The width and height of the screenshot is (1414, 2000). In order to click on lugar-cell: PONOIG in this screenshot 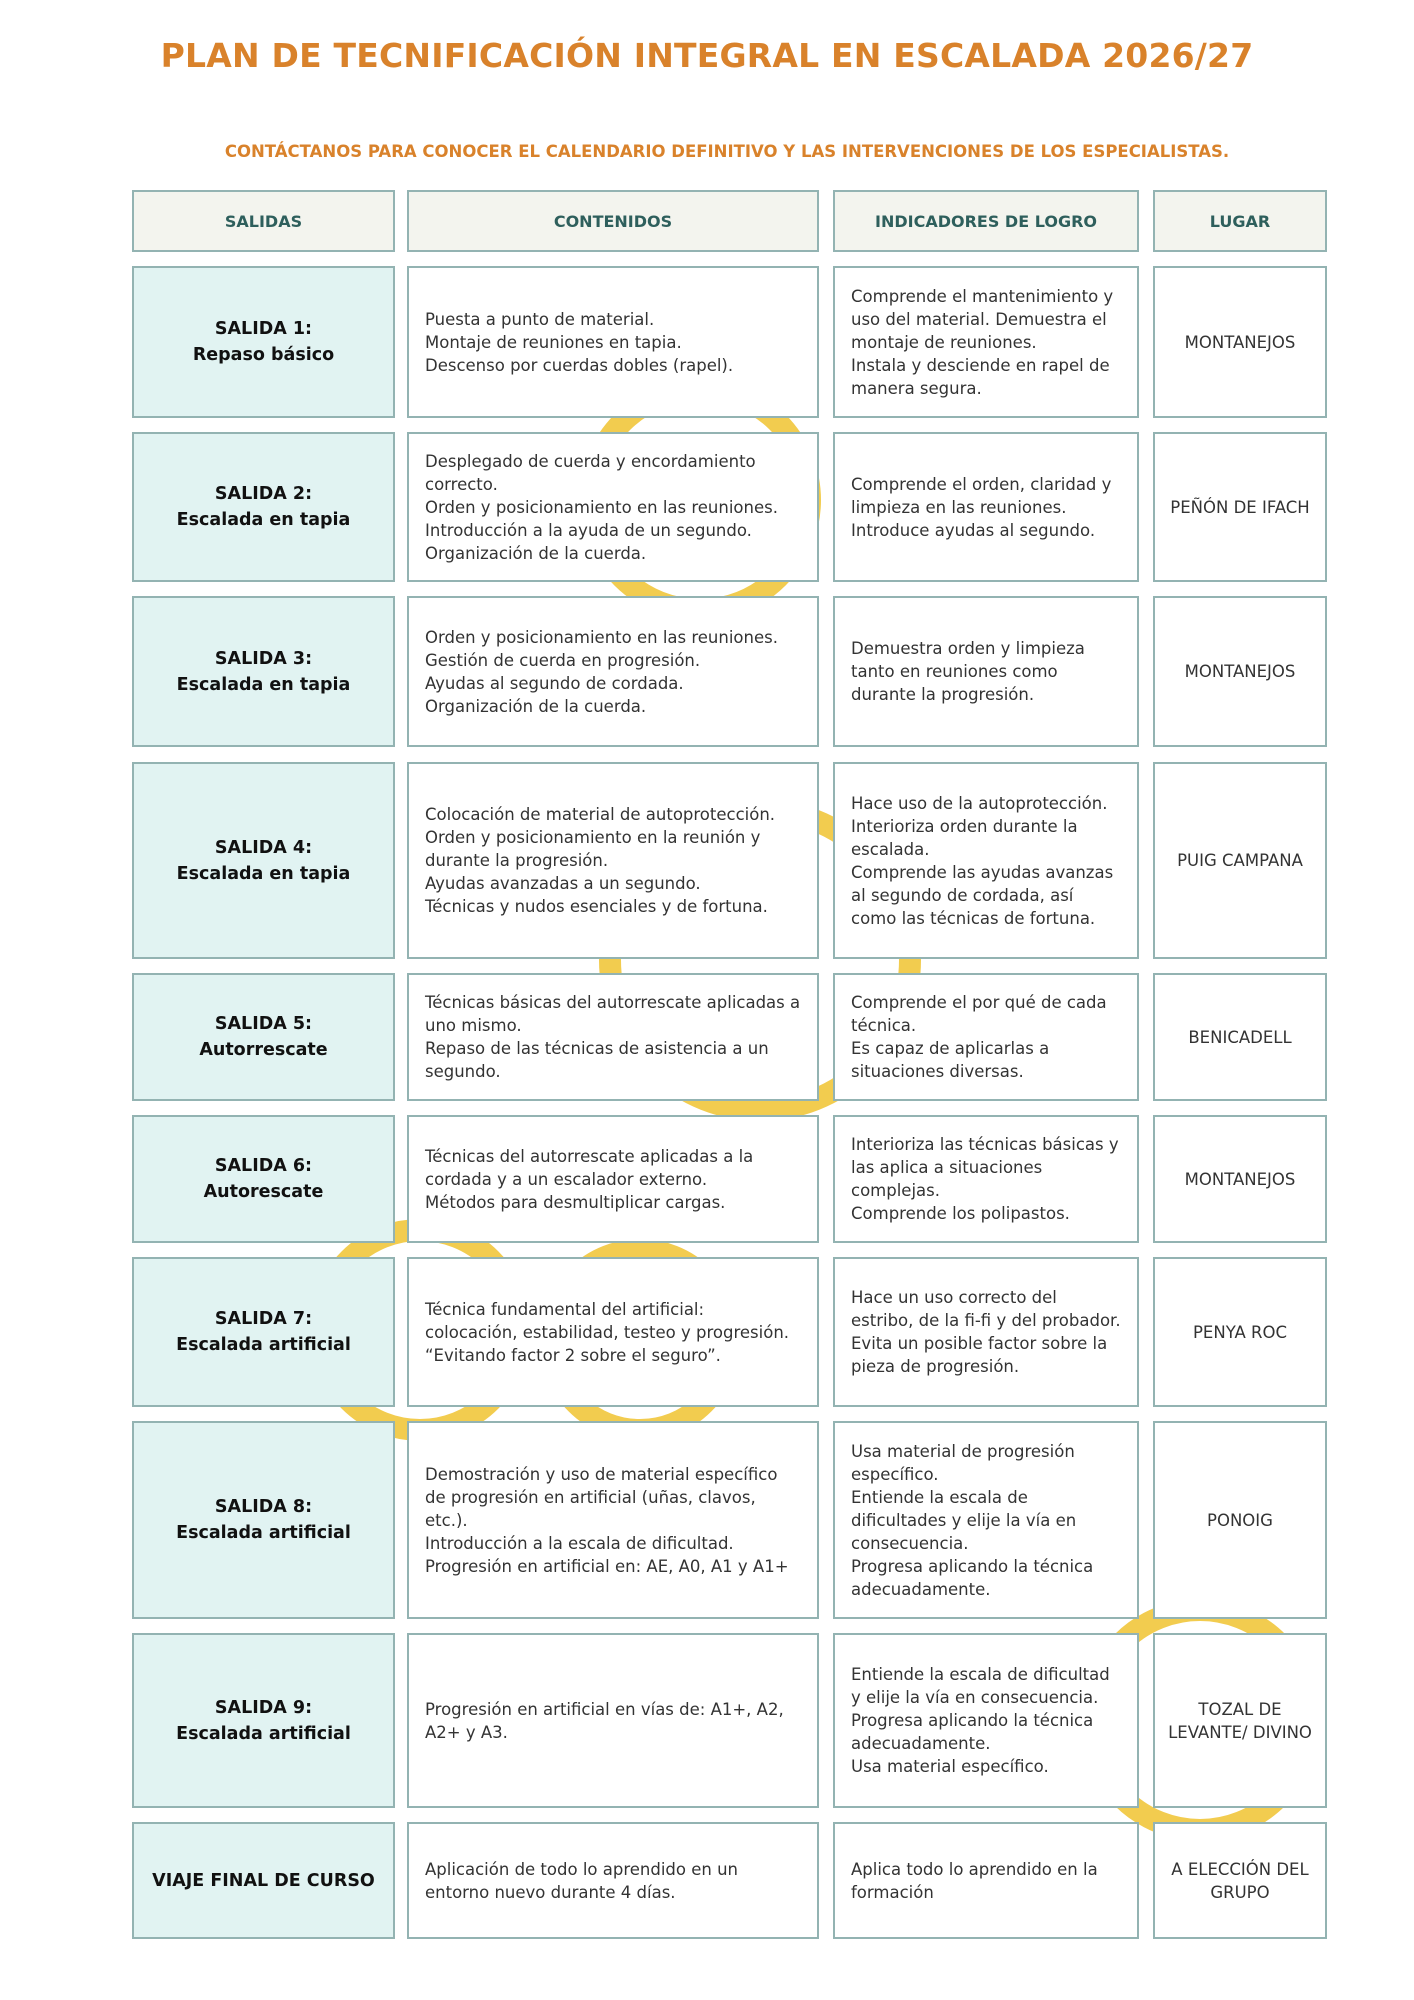, I will do `click(1240, 1520)`.